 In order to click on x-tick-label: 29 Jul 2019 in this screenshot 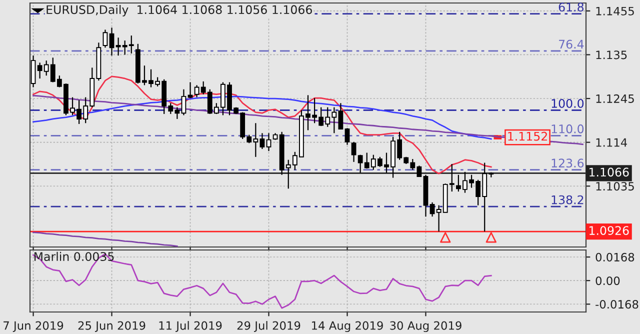, I will do `click(268, 326)`.